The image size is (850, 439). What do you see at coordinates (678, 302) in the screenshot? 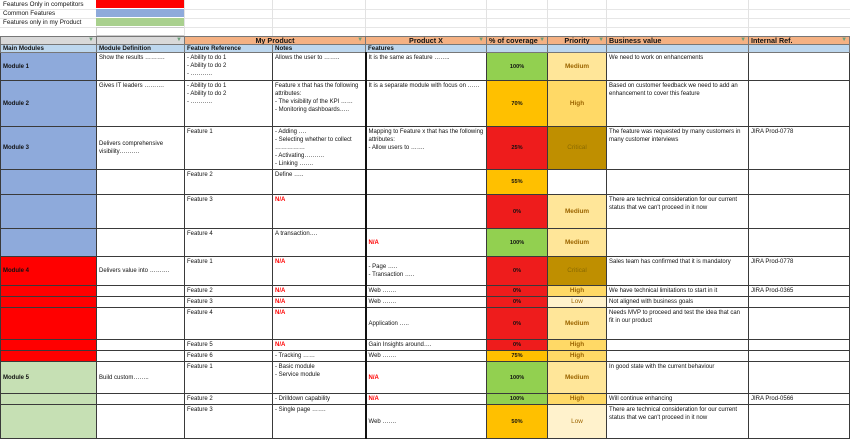
I see `business-value-cell: Not aligned with business goals` at bounding box center [678, 302].